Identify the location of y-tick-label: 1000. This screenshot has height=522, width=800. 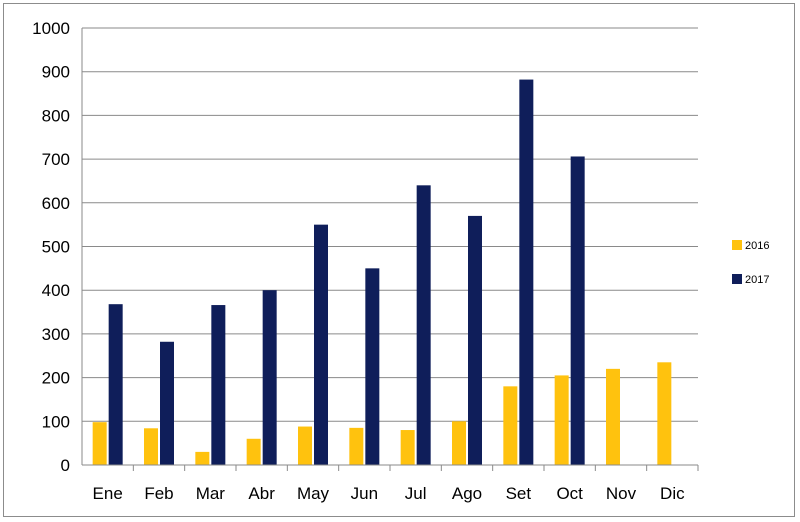
(51, 28).